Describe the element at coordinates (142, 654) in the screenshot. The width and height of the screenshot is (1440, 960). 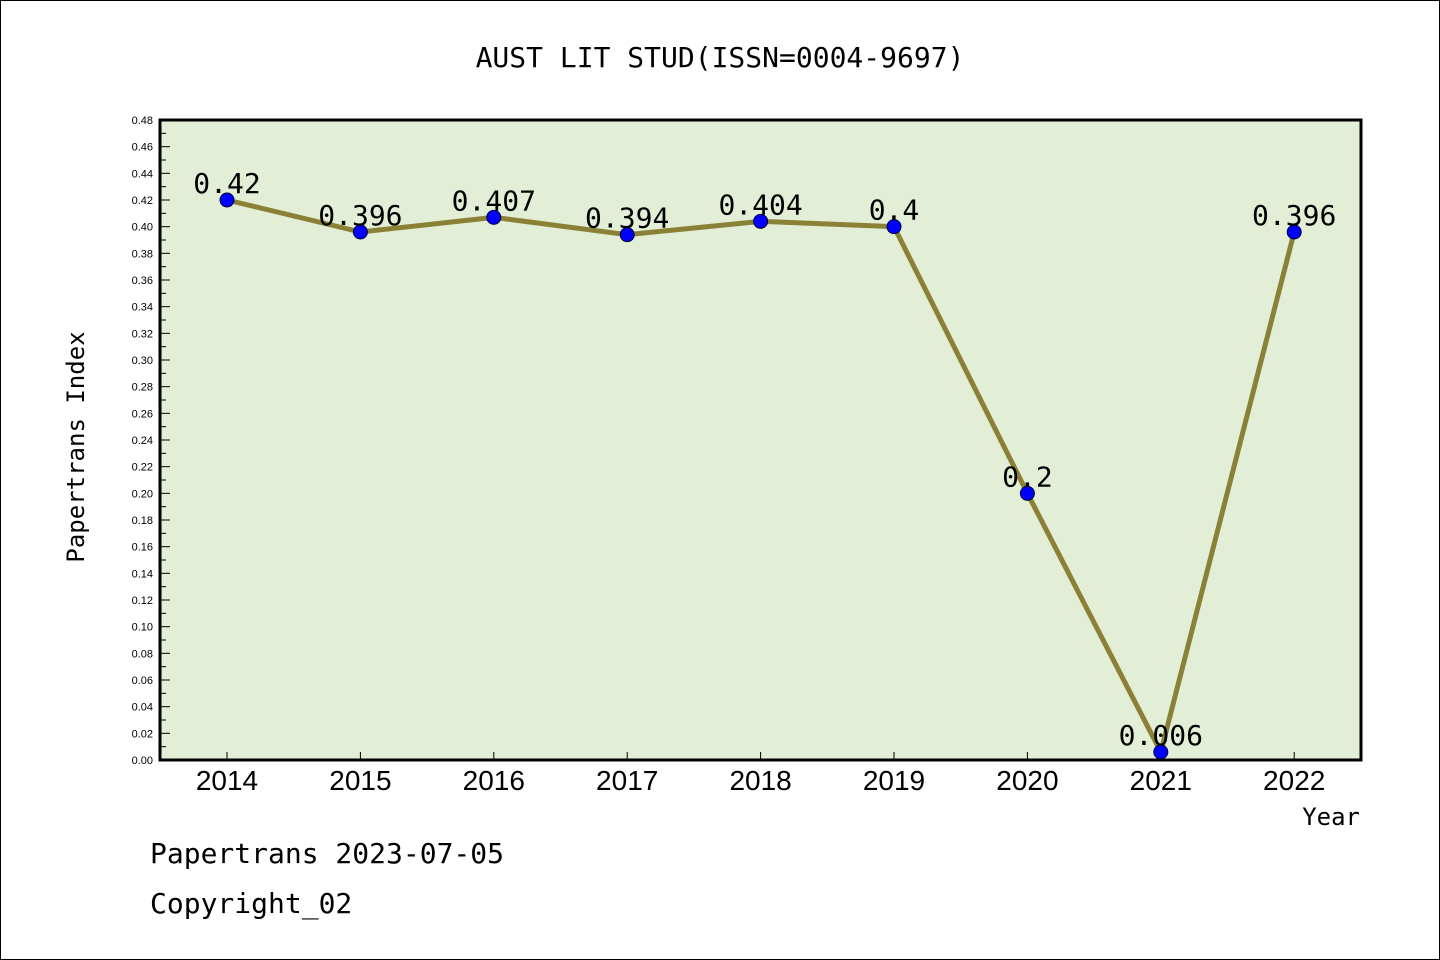
I see `y-tick-label: 0.08` at that location.